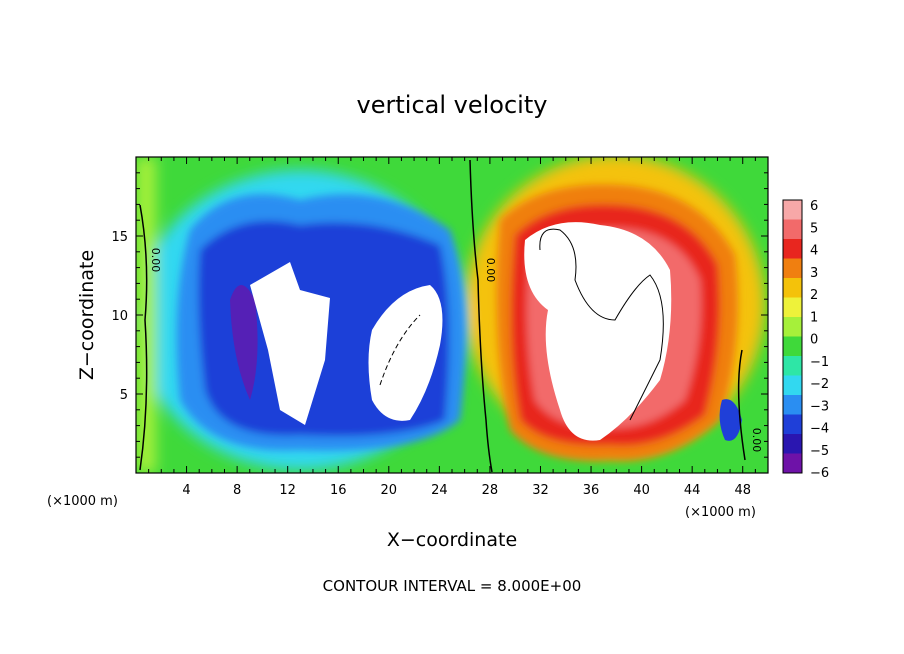 The image size is (904, 654). Describe the element at coordinates (814, 295) in the screenshot. I see `colorbar-tick-label: 2` at that location.